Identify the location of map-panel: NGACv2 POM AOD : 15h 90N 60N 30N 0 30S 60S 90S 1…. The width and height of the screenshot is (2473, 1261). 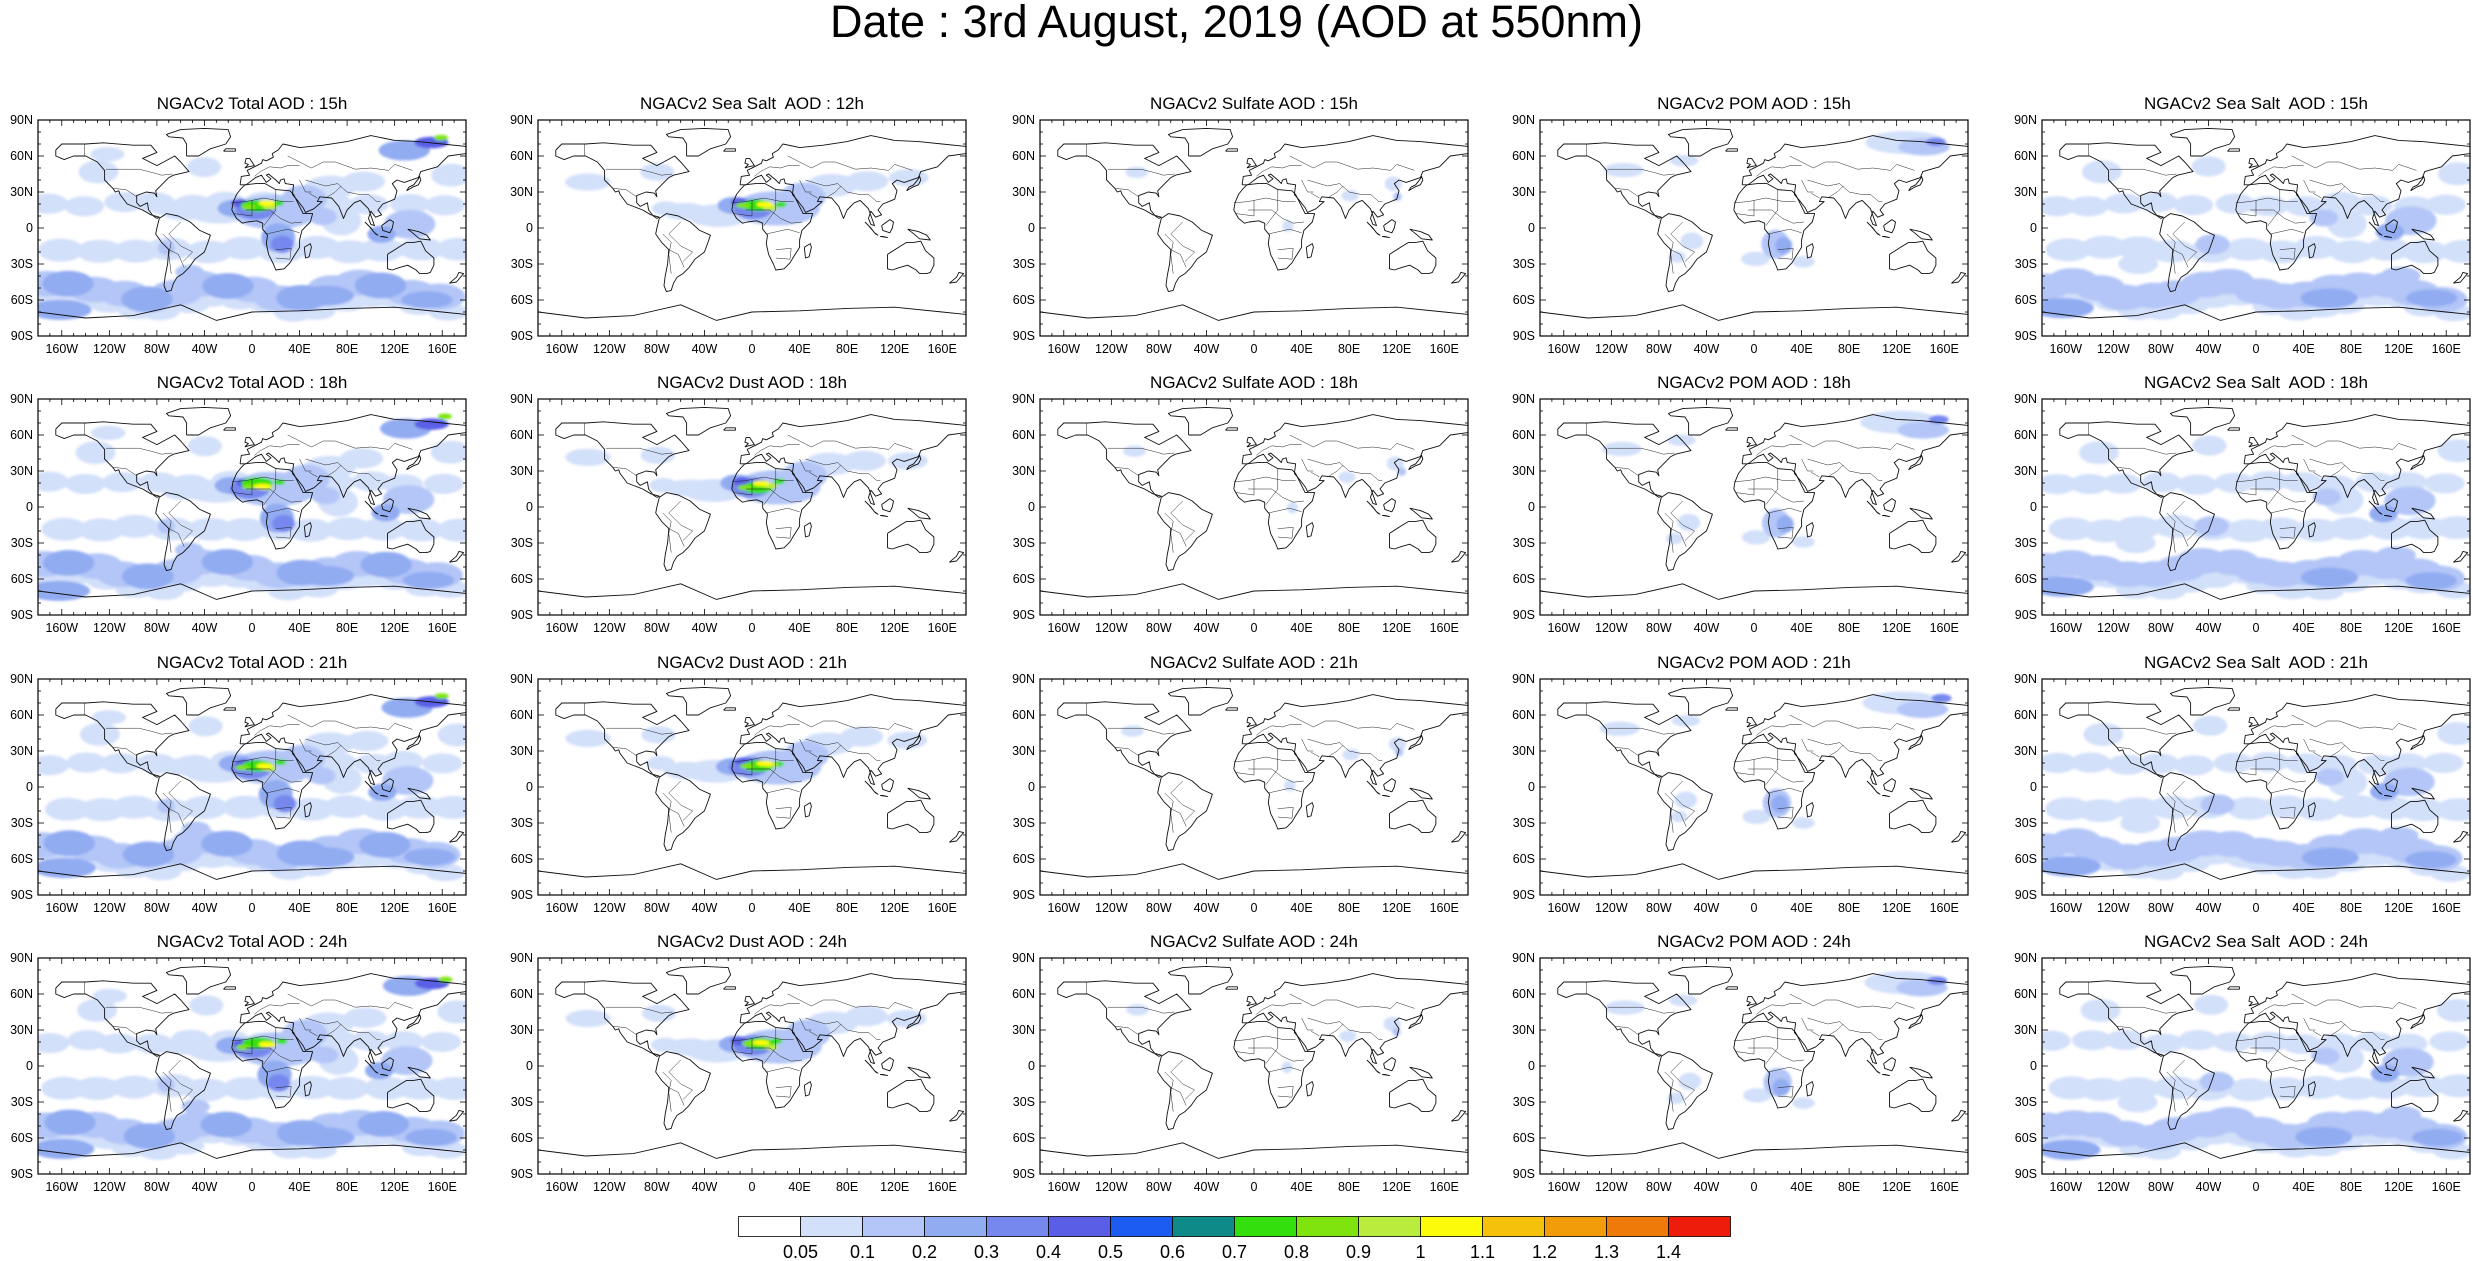
(1740, 225).